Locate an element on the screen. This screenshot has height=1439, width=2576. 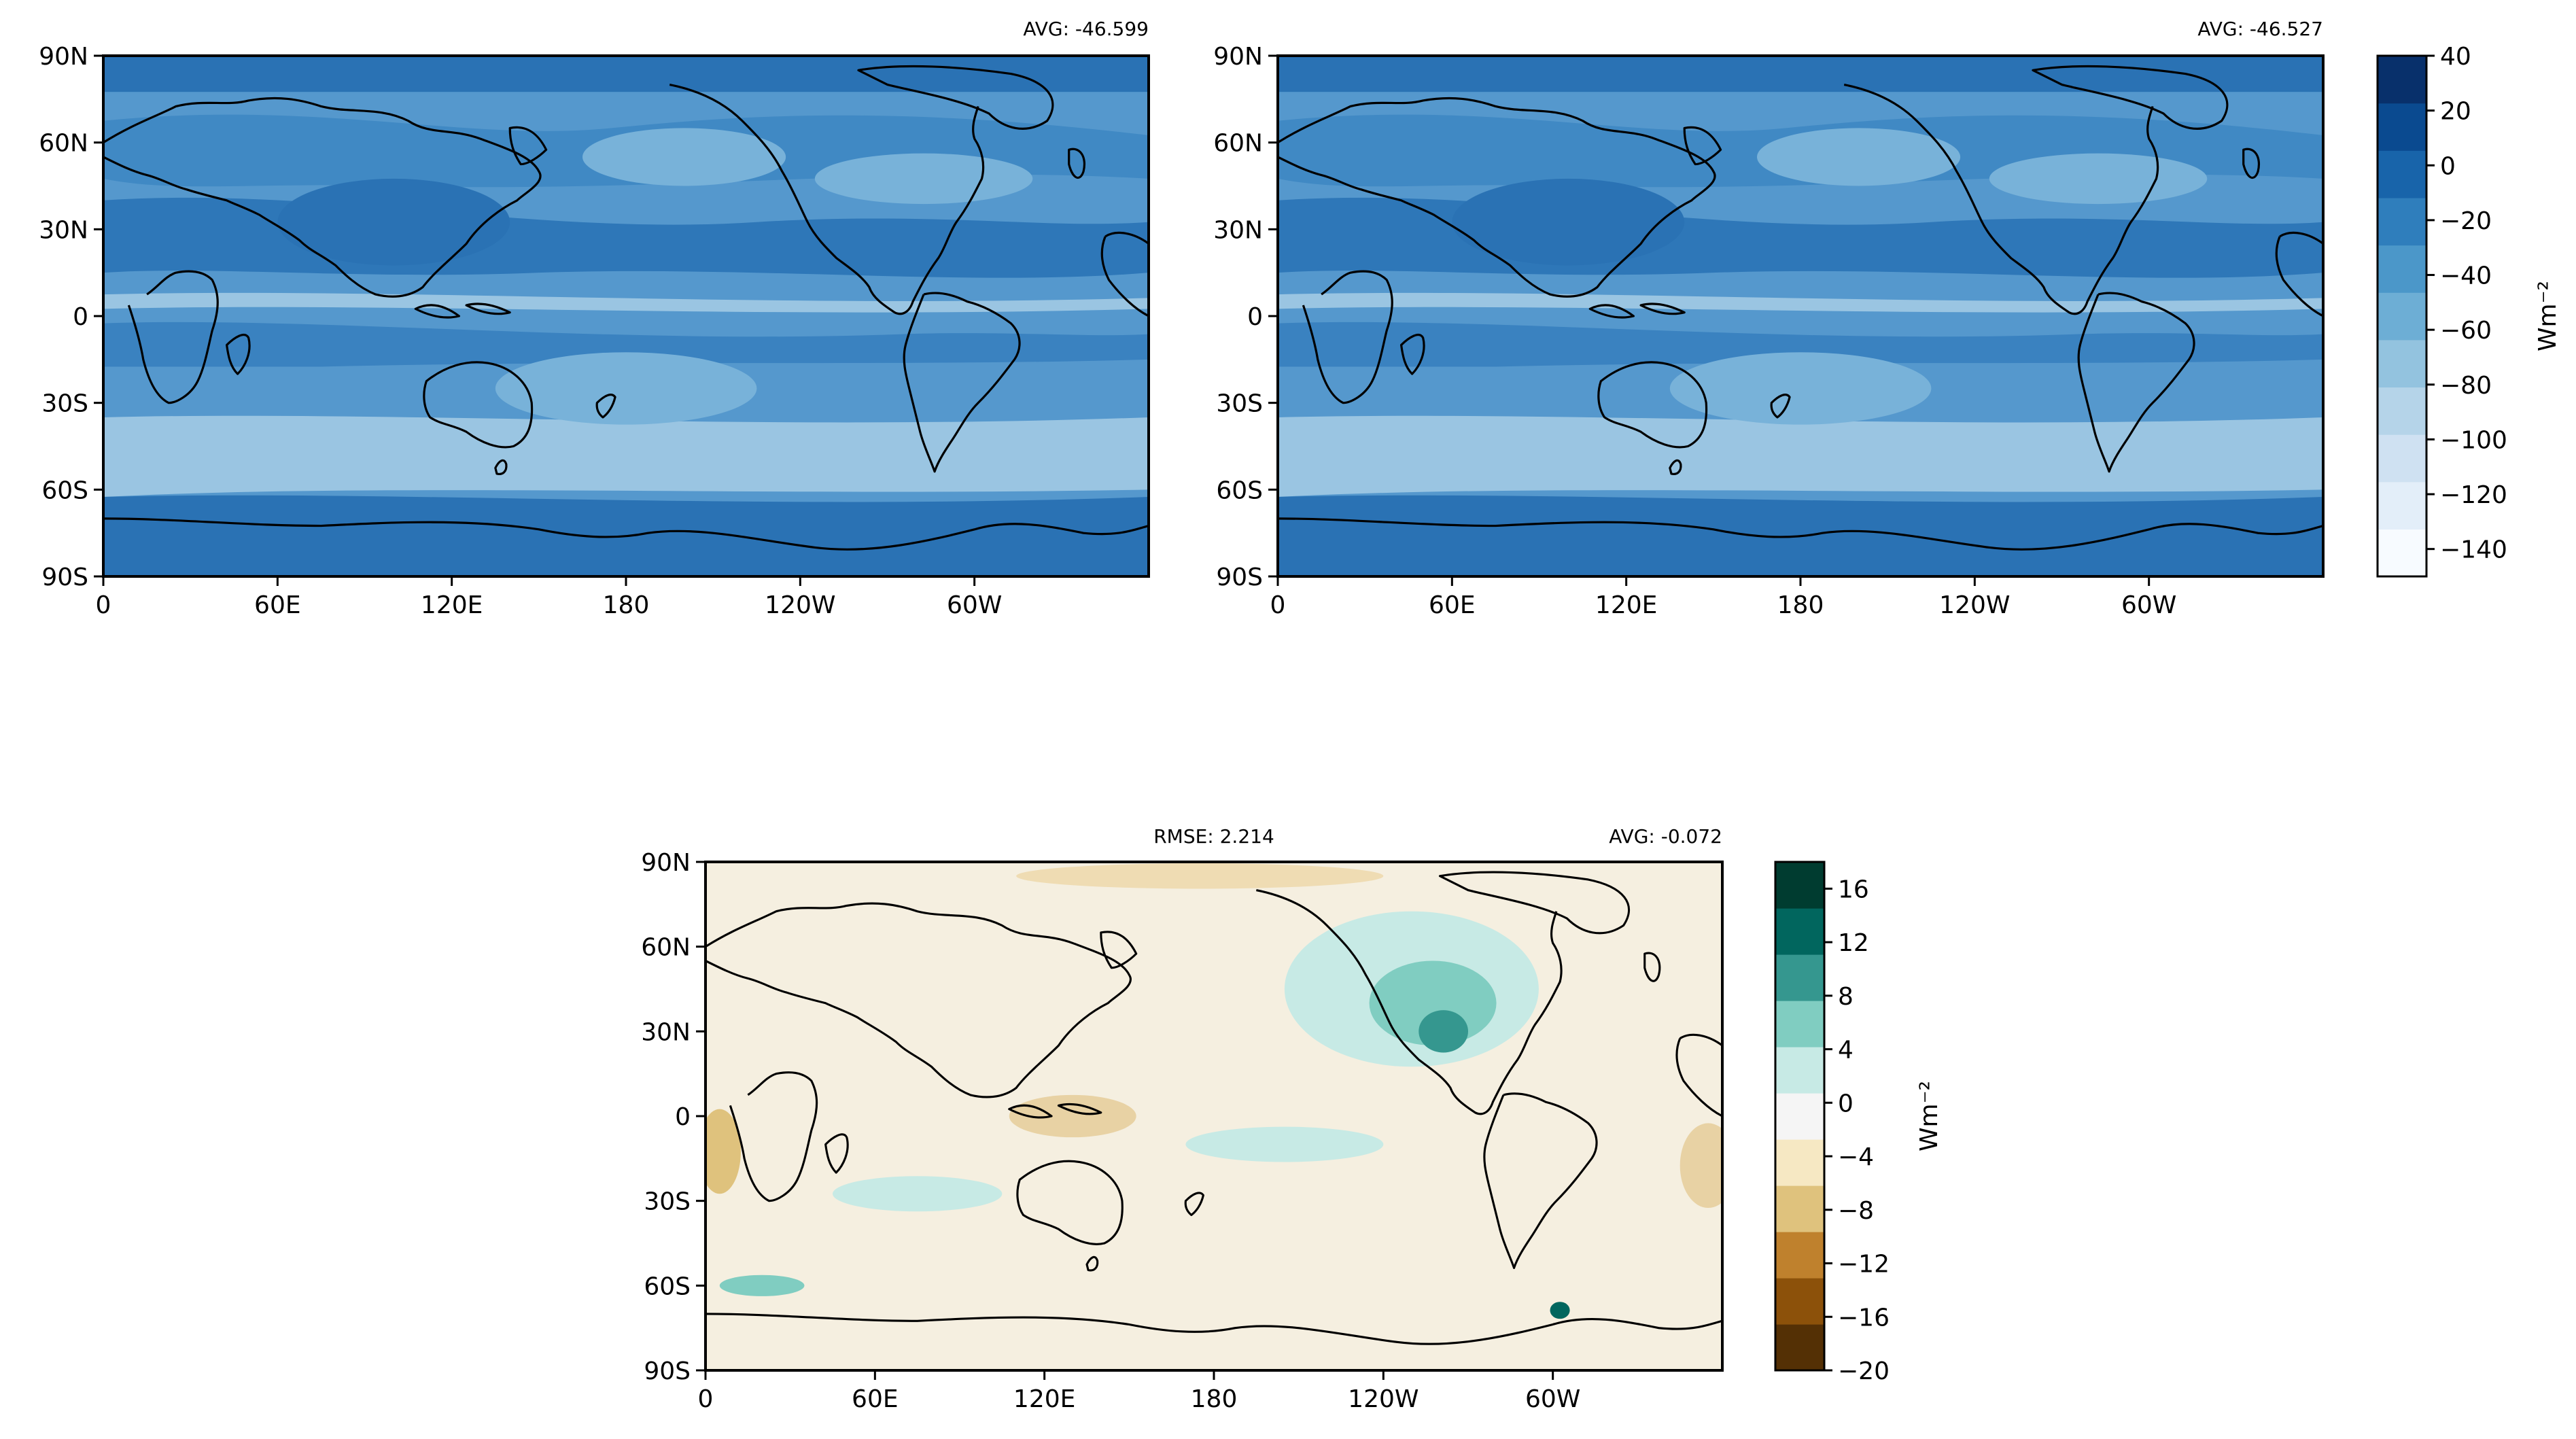
panel-avg-label: AVG: -0.072 is located at coordinates (1665, 836).